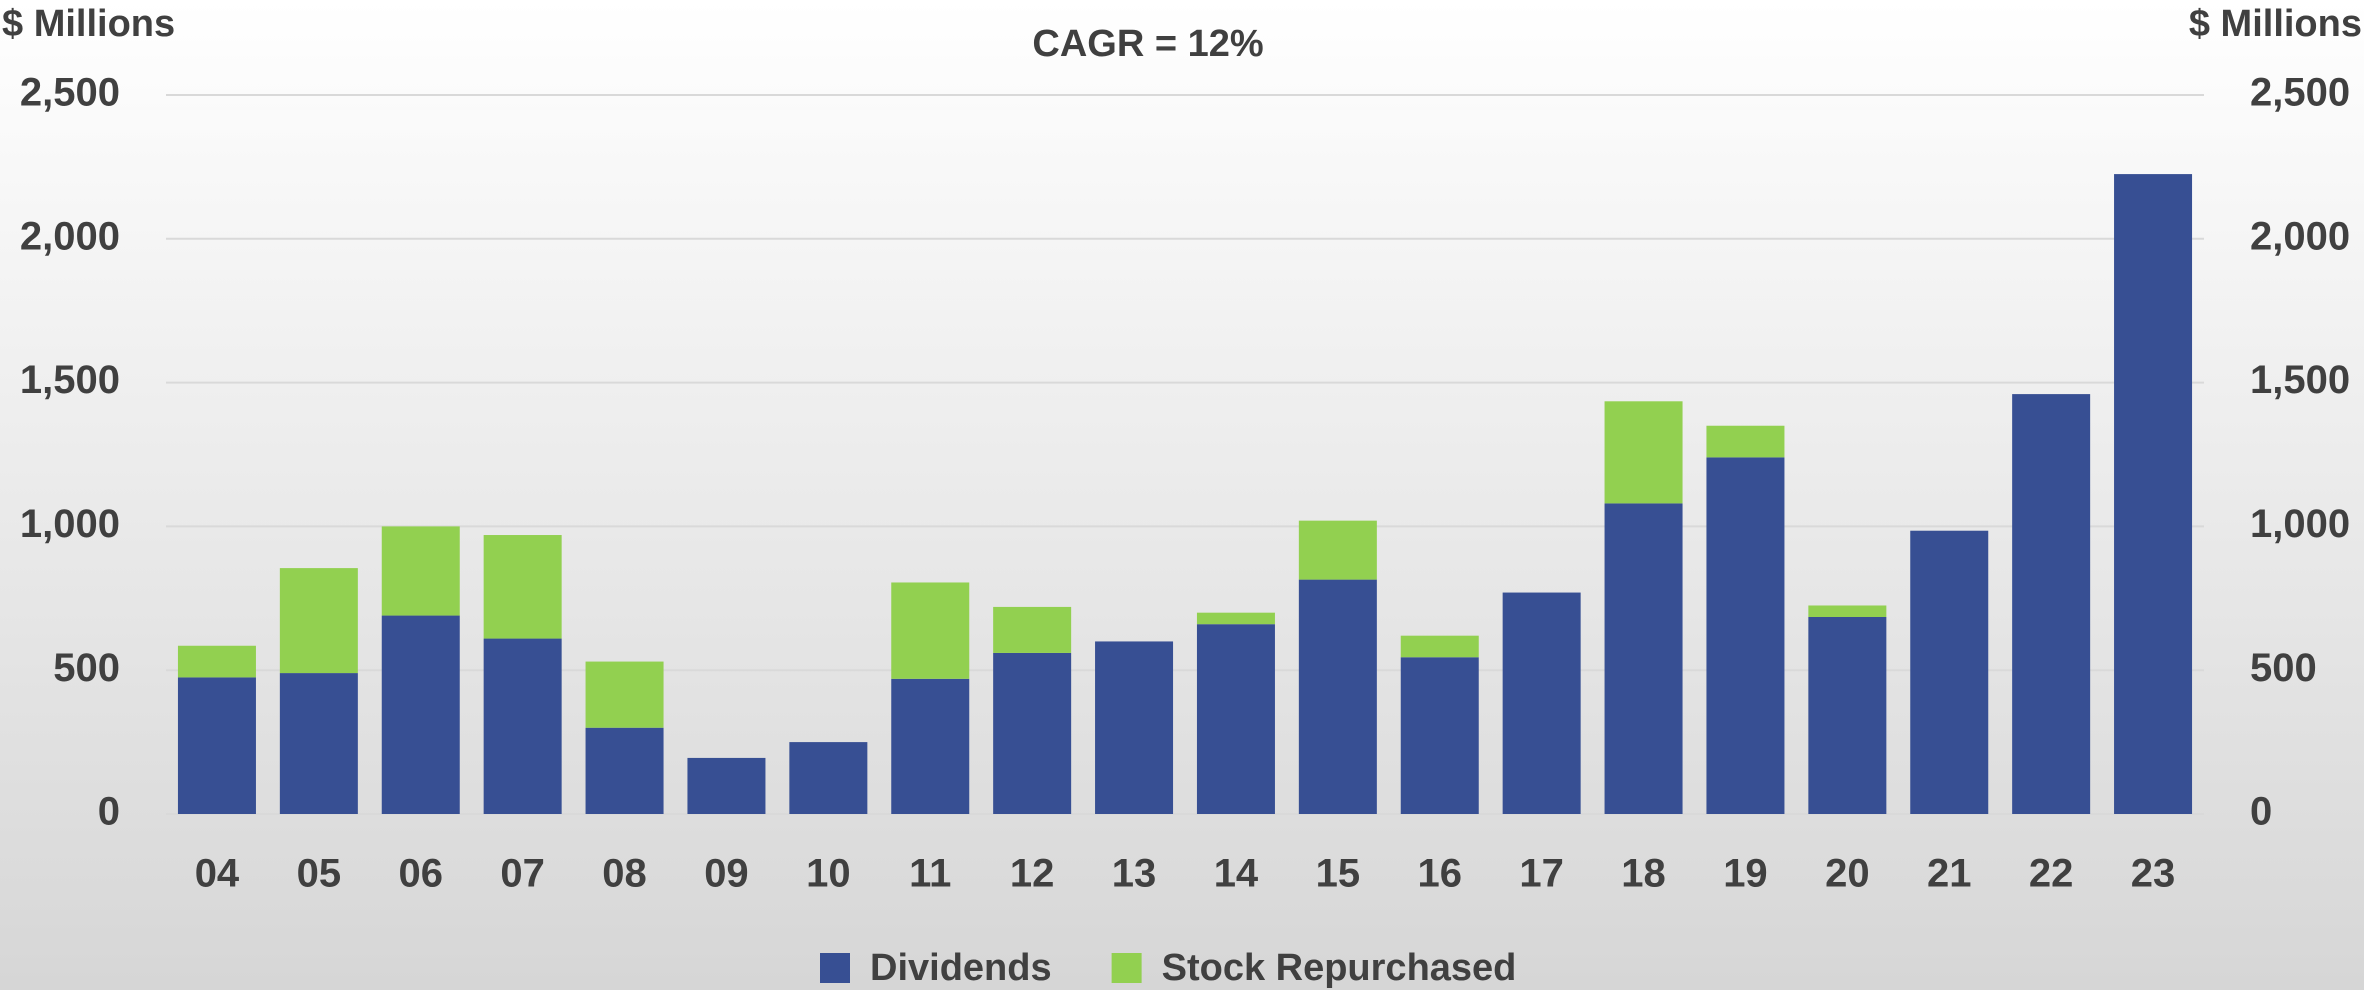 The image size is (2364, 990). I want to click on y-tick-label: 0, so click(109, 812).